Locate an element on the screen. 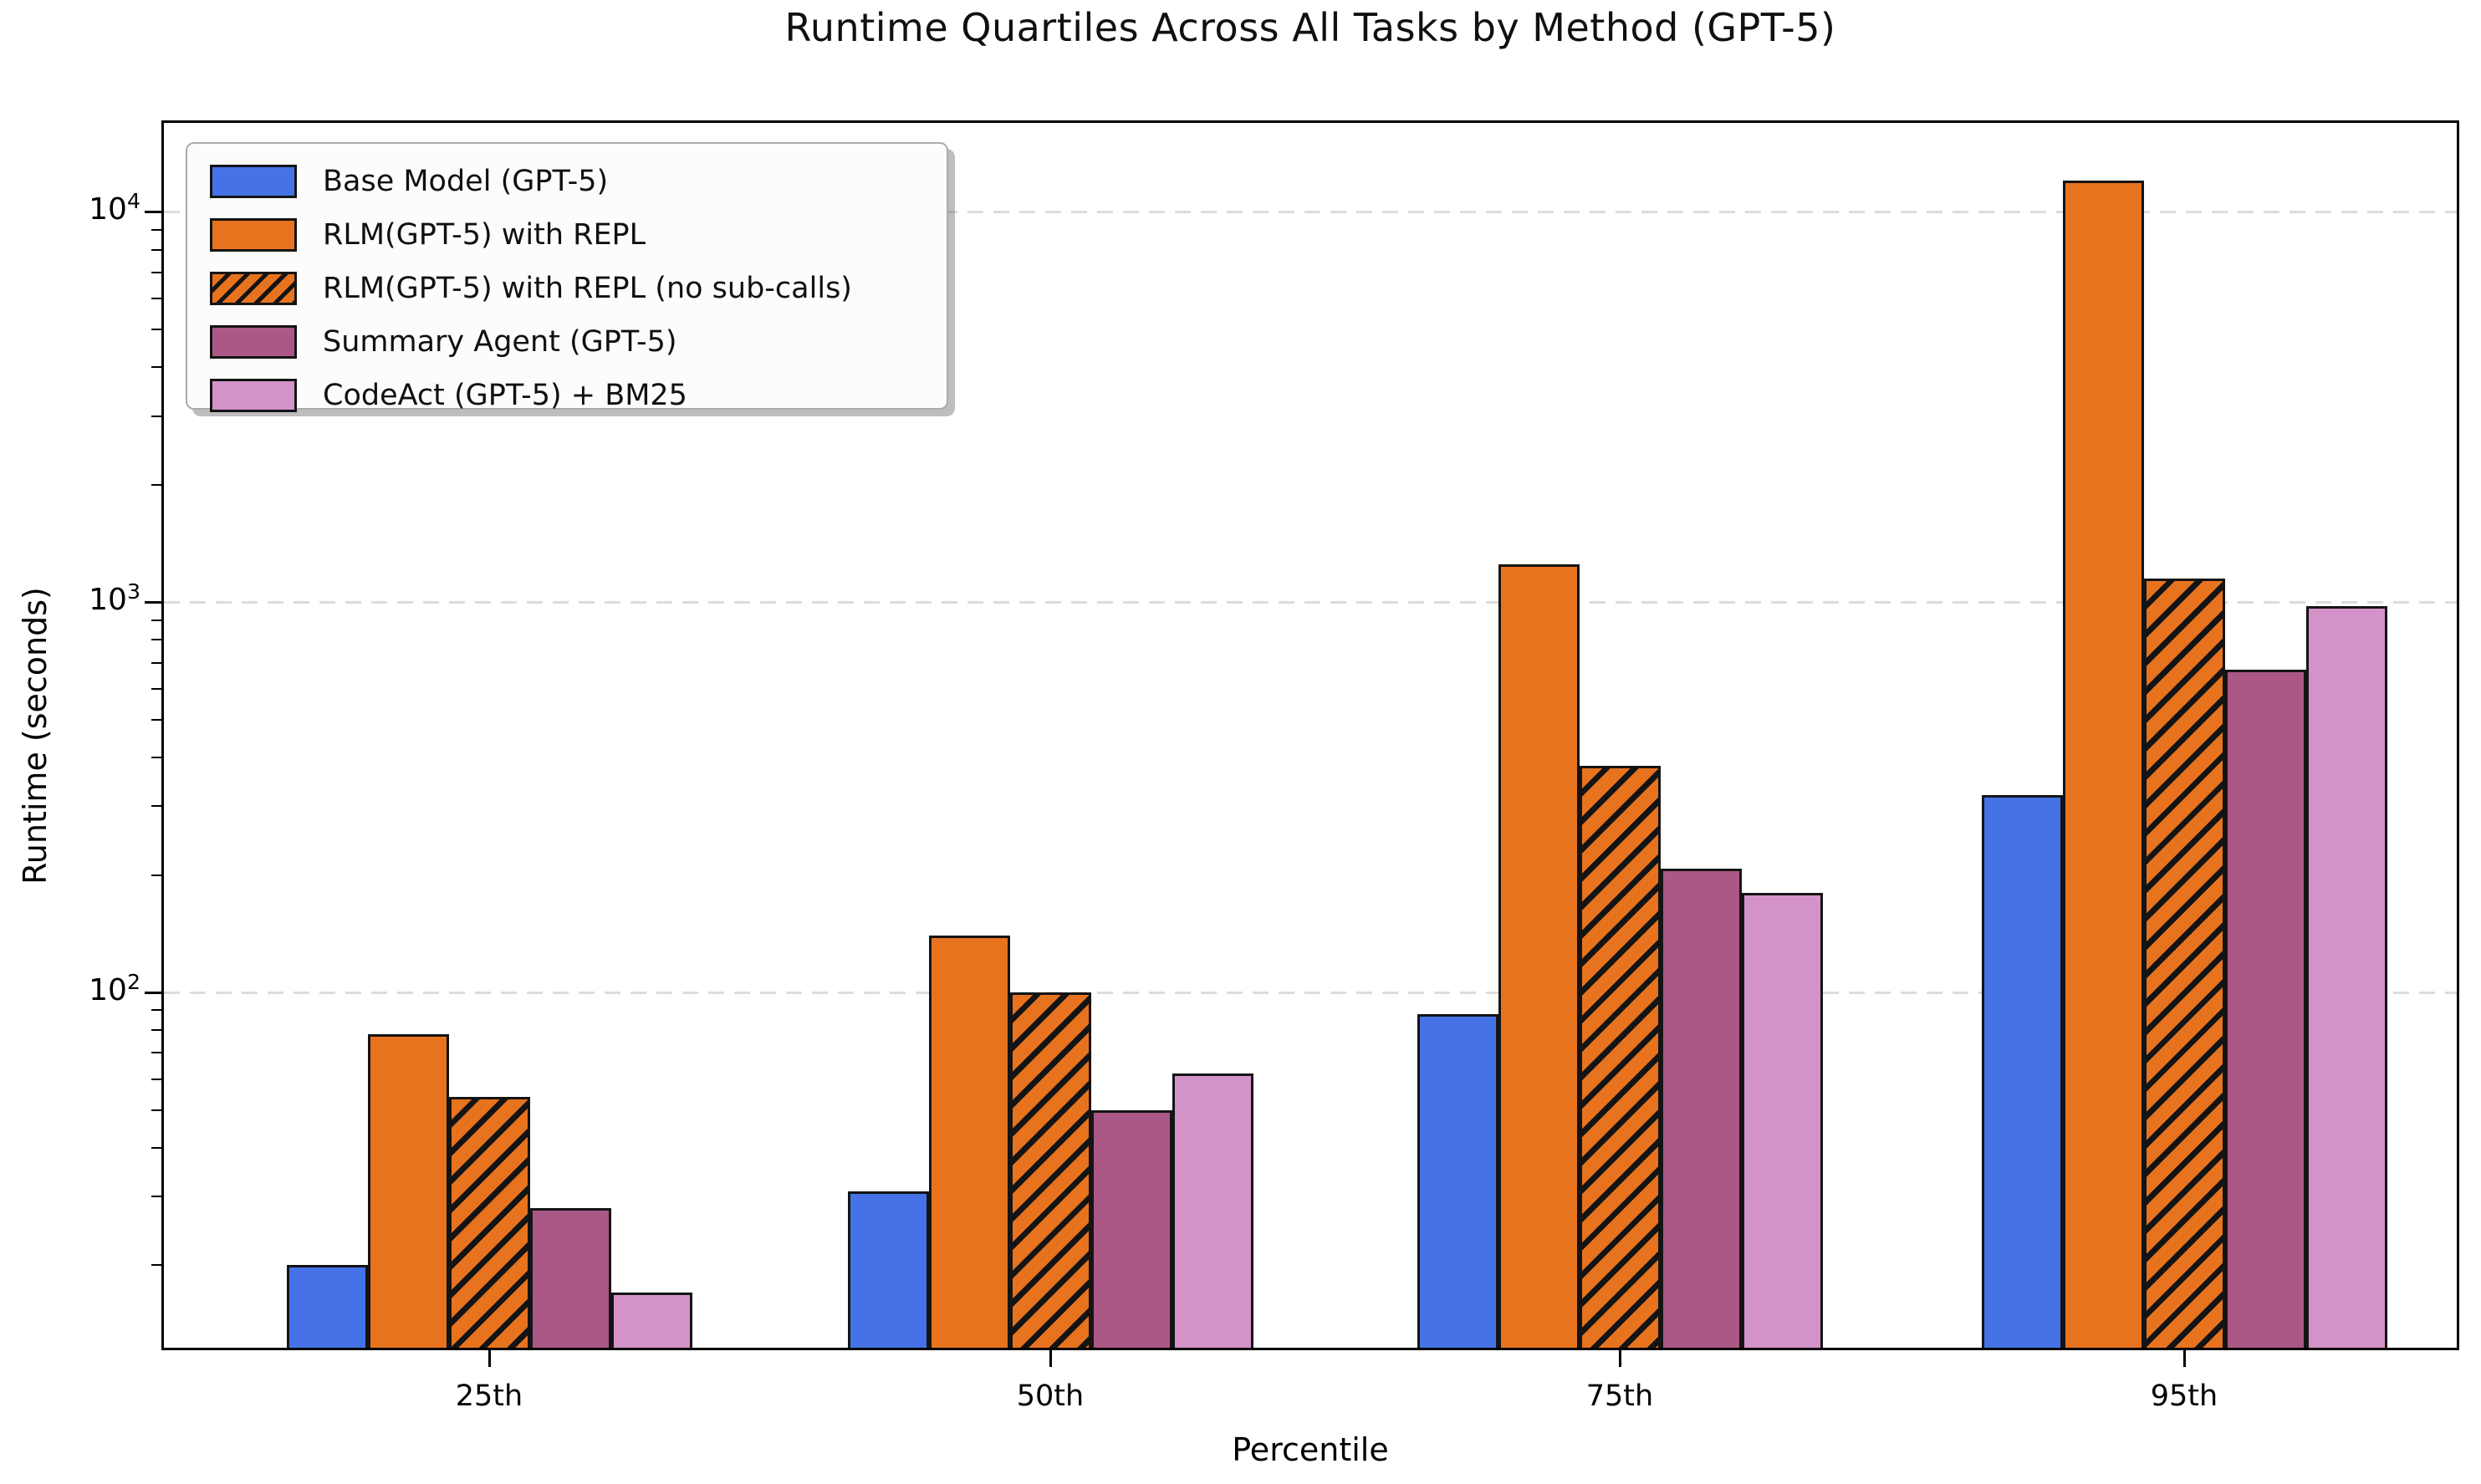 This screenshot has height=1484, width=2481. legend-item: Summary Agent (GPT-5) is located at coordinates (570, 342).